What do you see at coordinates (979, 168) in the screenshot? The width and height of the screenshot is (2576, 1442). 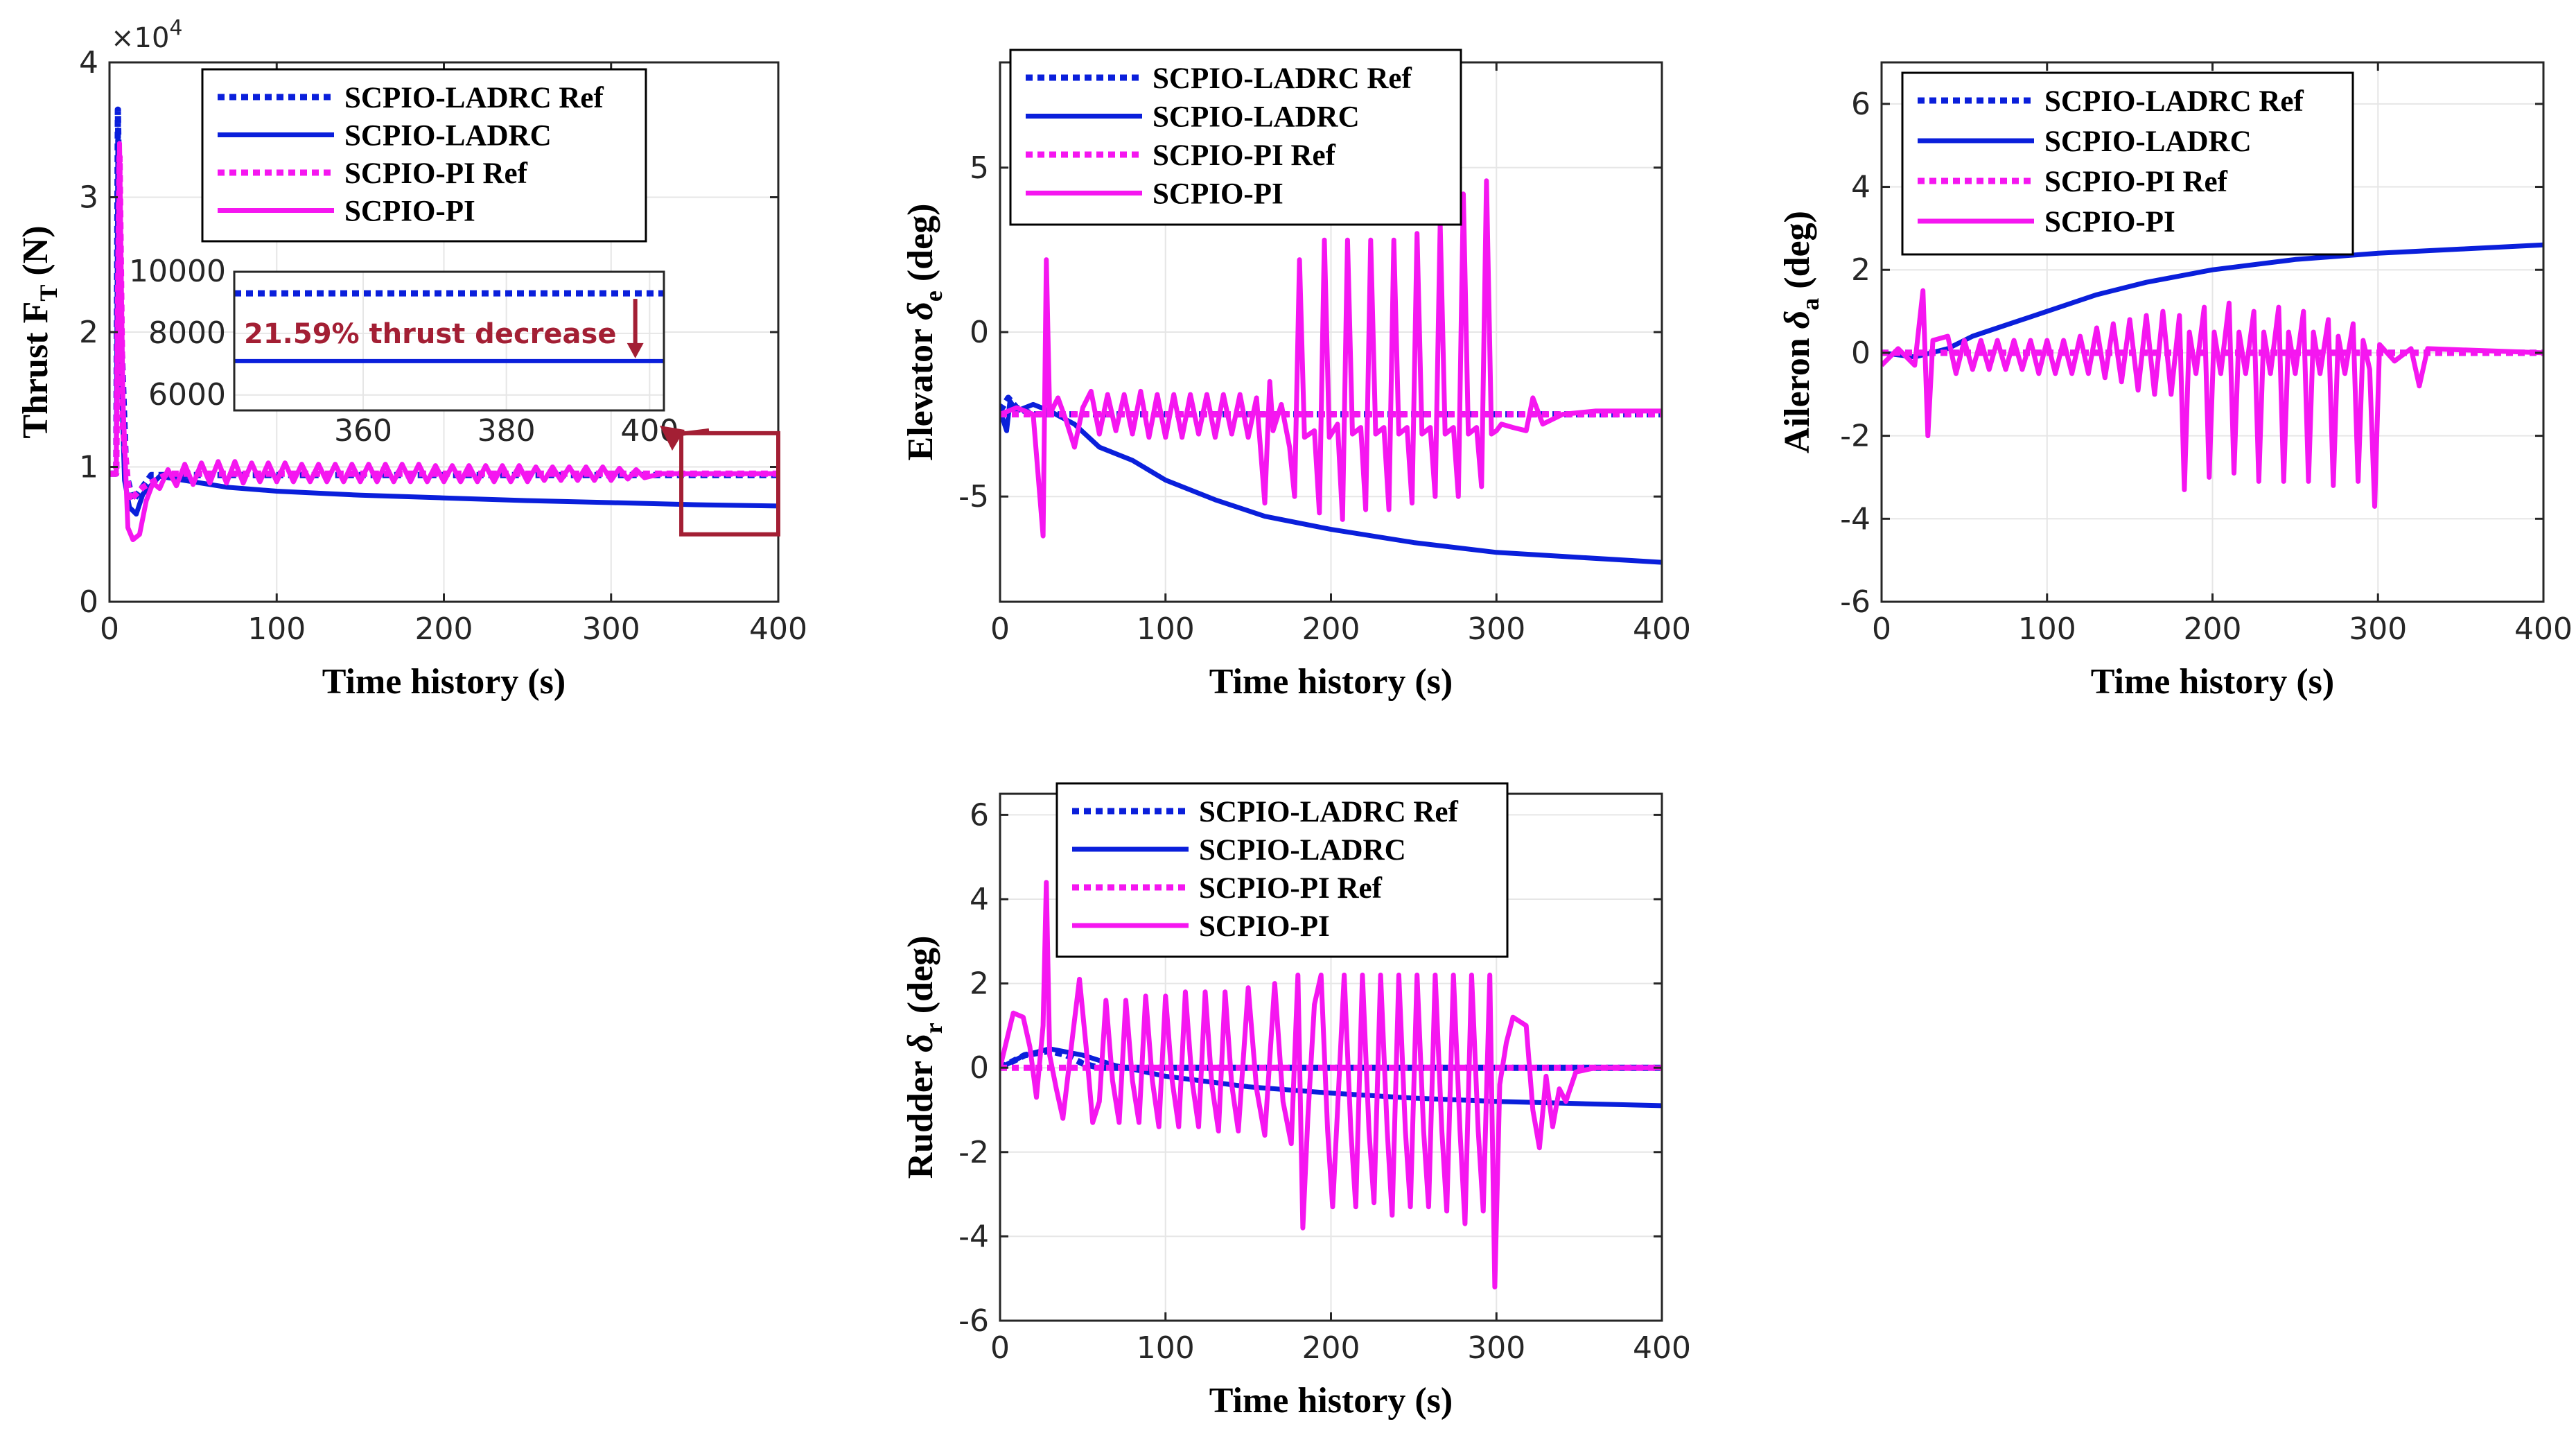 I see `y-tick-label: 5` at bounding box center [979, 168].